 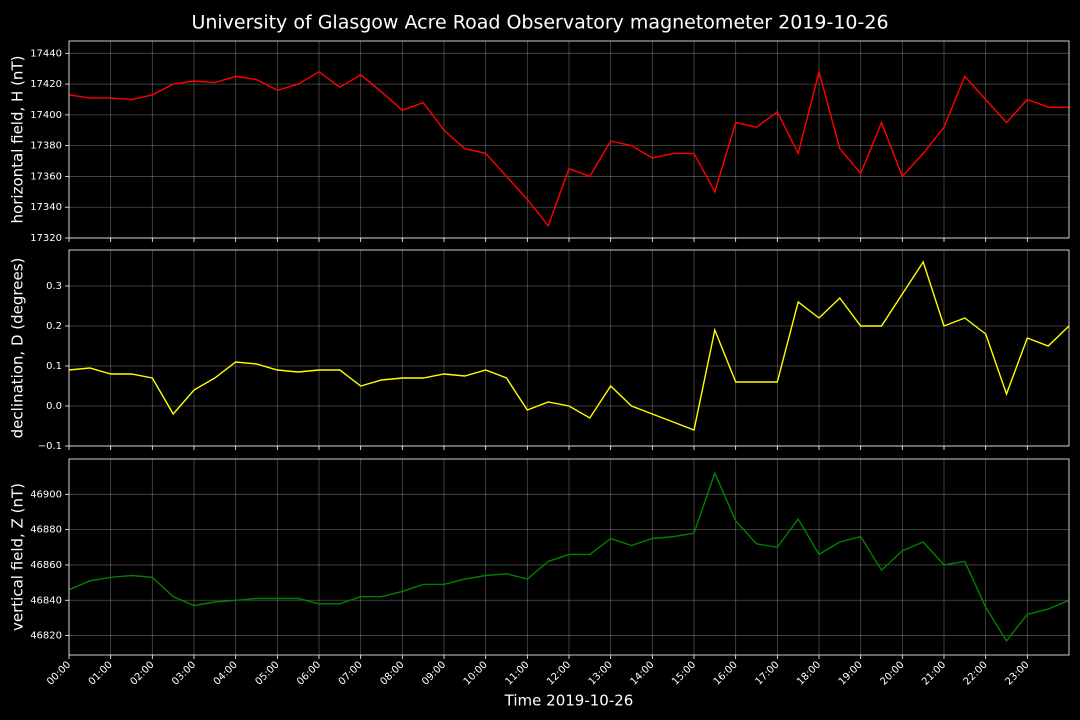 What do you see at coordinates (46, 176) in the screenshot?
I see `y-tick-label: 17360` at bounding box center [46, 176].